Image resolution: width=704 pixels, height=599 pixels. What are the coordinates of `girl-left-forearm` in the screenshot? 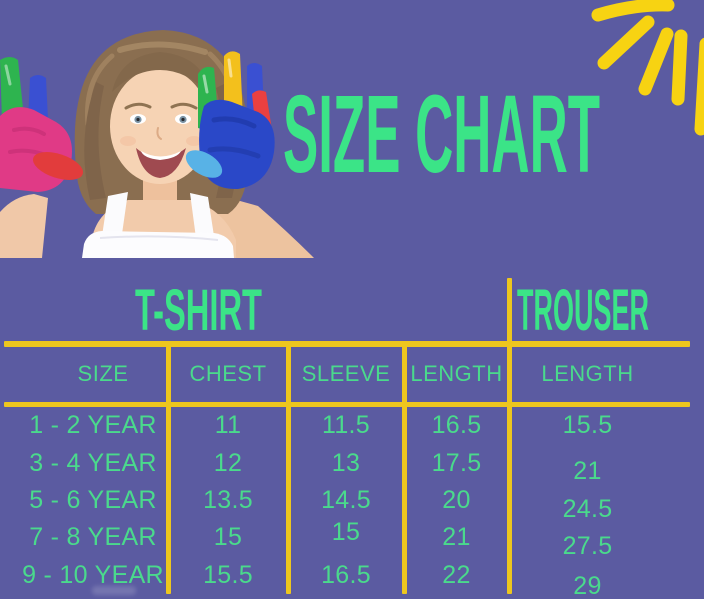 It's located at (24, 226).